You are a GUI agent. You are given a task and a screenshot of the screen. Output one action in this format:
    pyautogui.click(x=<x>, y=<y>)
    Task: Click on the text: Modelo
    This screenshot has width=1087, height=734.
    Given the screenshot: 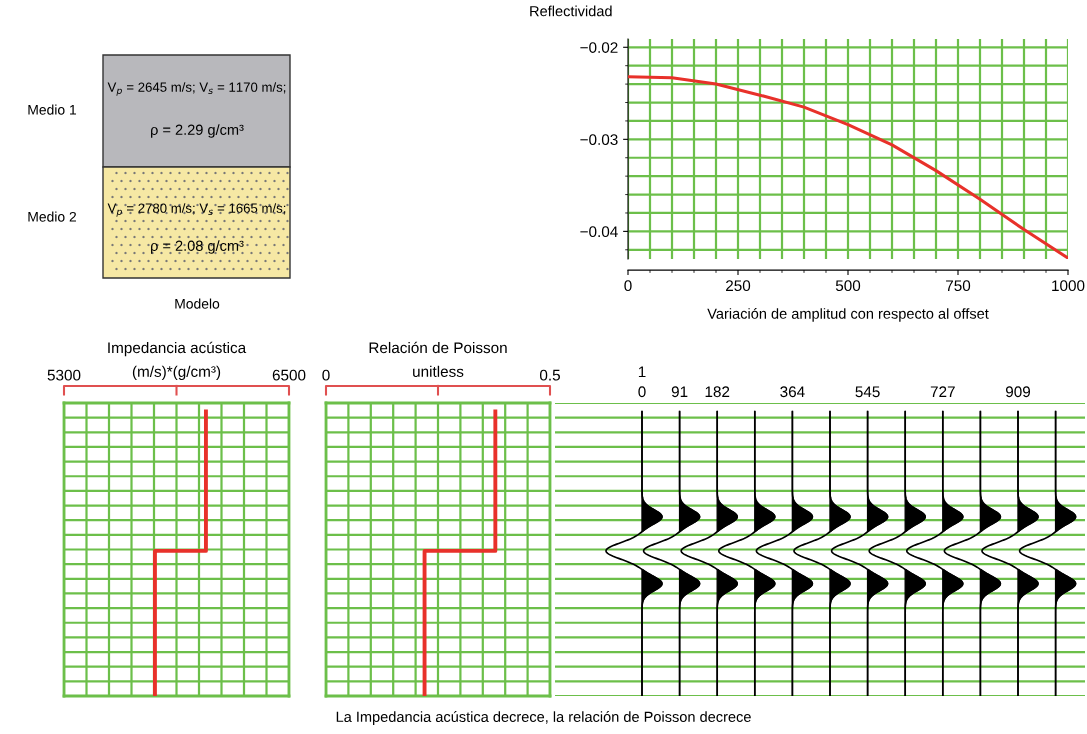 What is the action you would take?
    pyautogui.click(x=197, y=303)
    